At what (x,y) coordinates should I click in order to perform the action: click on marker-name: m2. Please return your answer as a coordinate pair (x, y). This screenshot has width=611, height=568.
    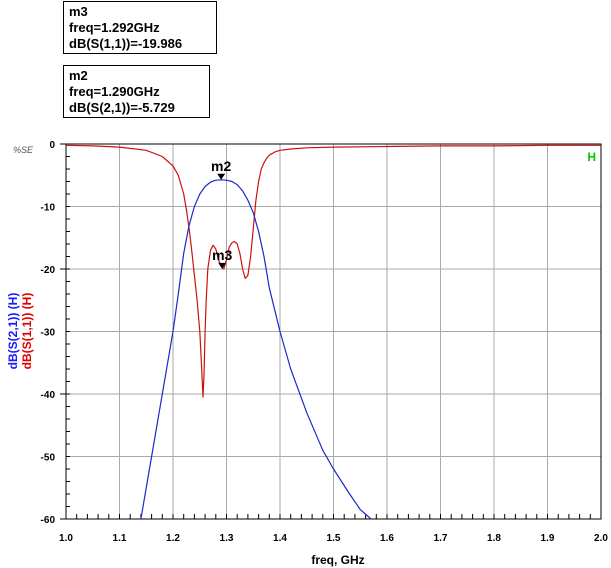
    Looking at the image, I should click on (78, 75).